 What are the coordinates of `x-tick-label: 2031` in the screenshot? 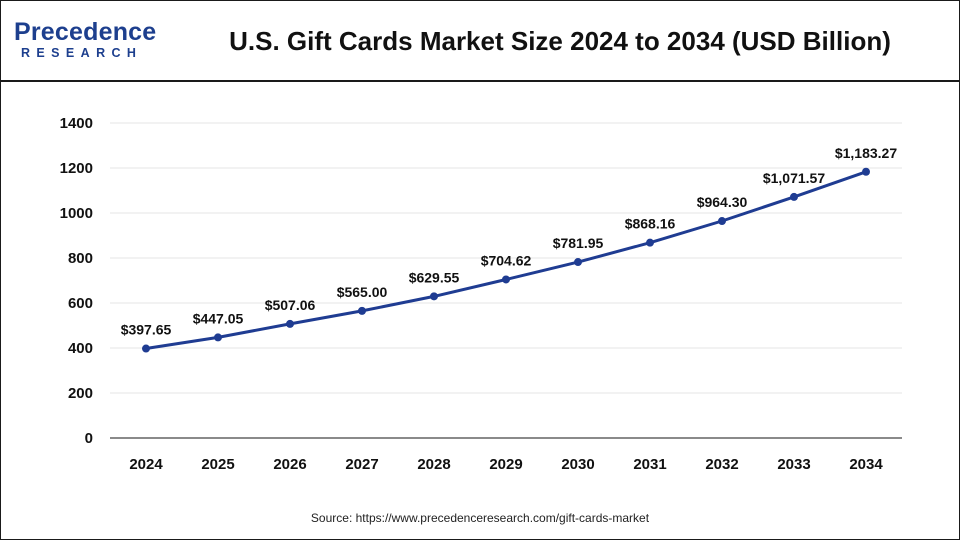 It's located at (649, 464).